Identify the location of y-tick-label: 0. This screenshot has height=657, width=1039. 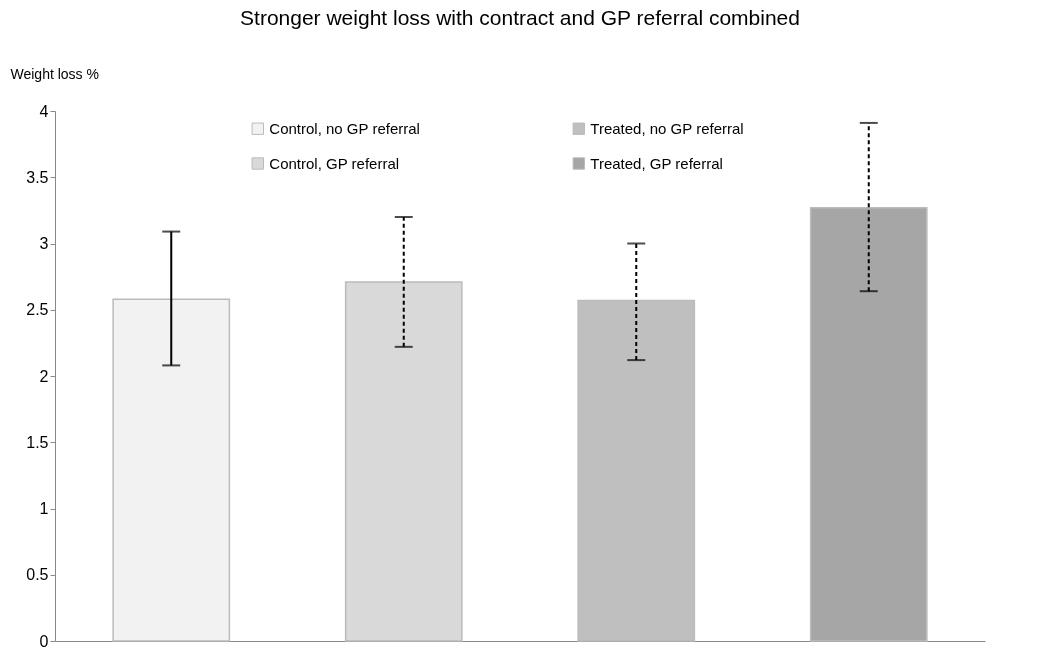
(44, 641).